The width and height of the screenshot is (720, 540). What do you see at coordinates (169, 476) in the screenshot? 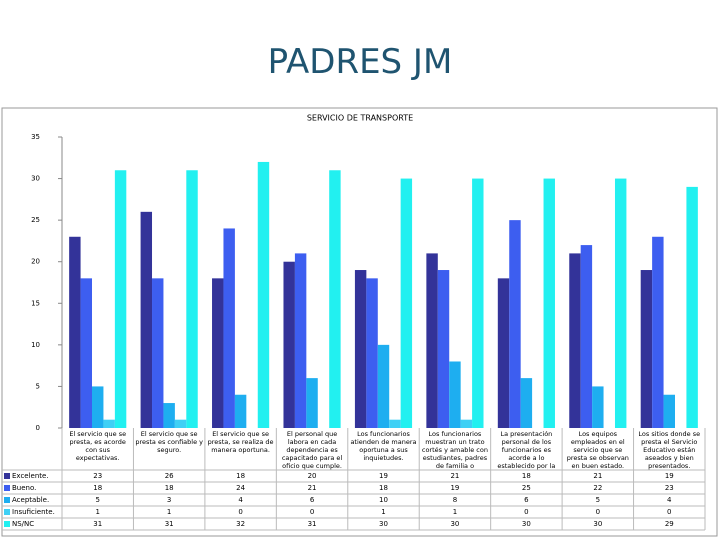
I see `table-value: 26` at bounding box center [169, 476].